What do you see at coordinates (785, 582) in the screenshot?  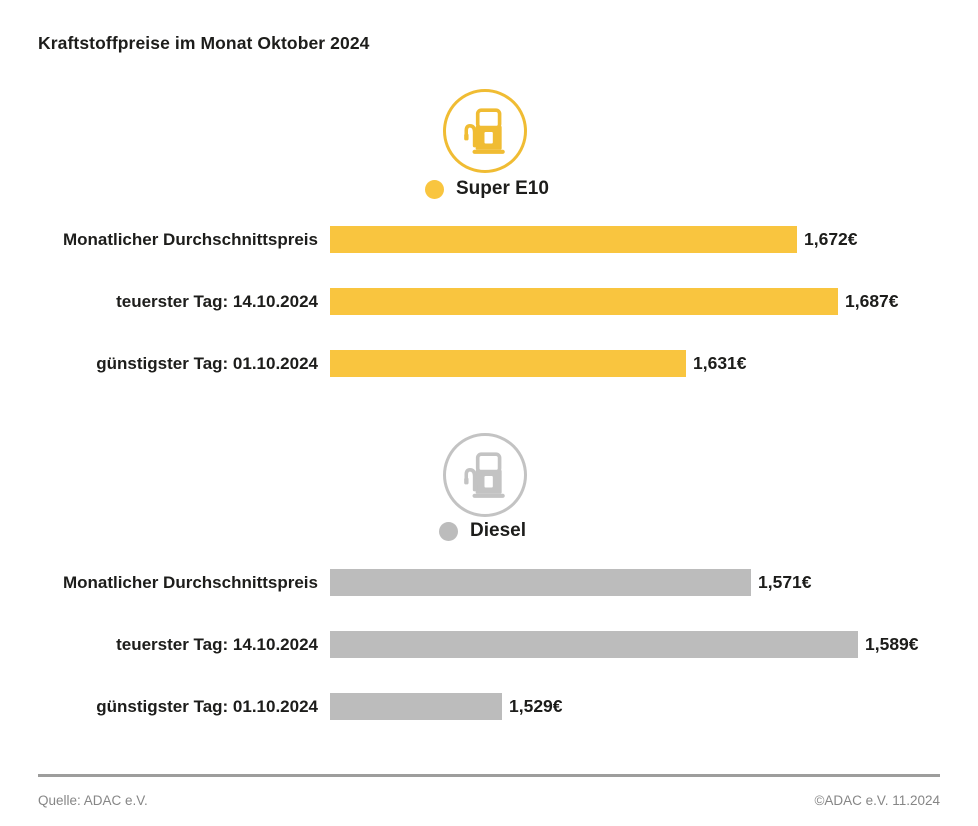 I see `bar-value-label: 1,571€` at bounding box center [785, 582].